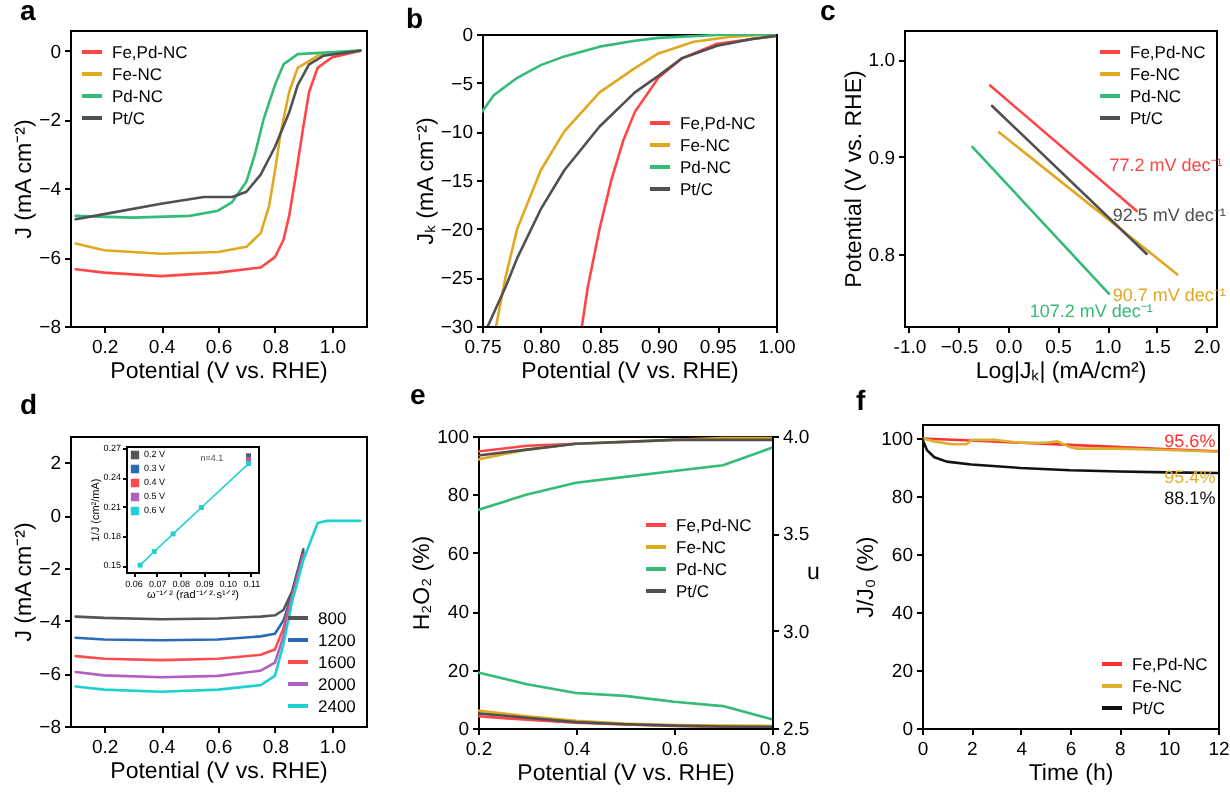  I want to click on annotation: 95.6%, so click(1190, 440).